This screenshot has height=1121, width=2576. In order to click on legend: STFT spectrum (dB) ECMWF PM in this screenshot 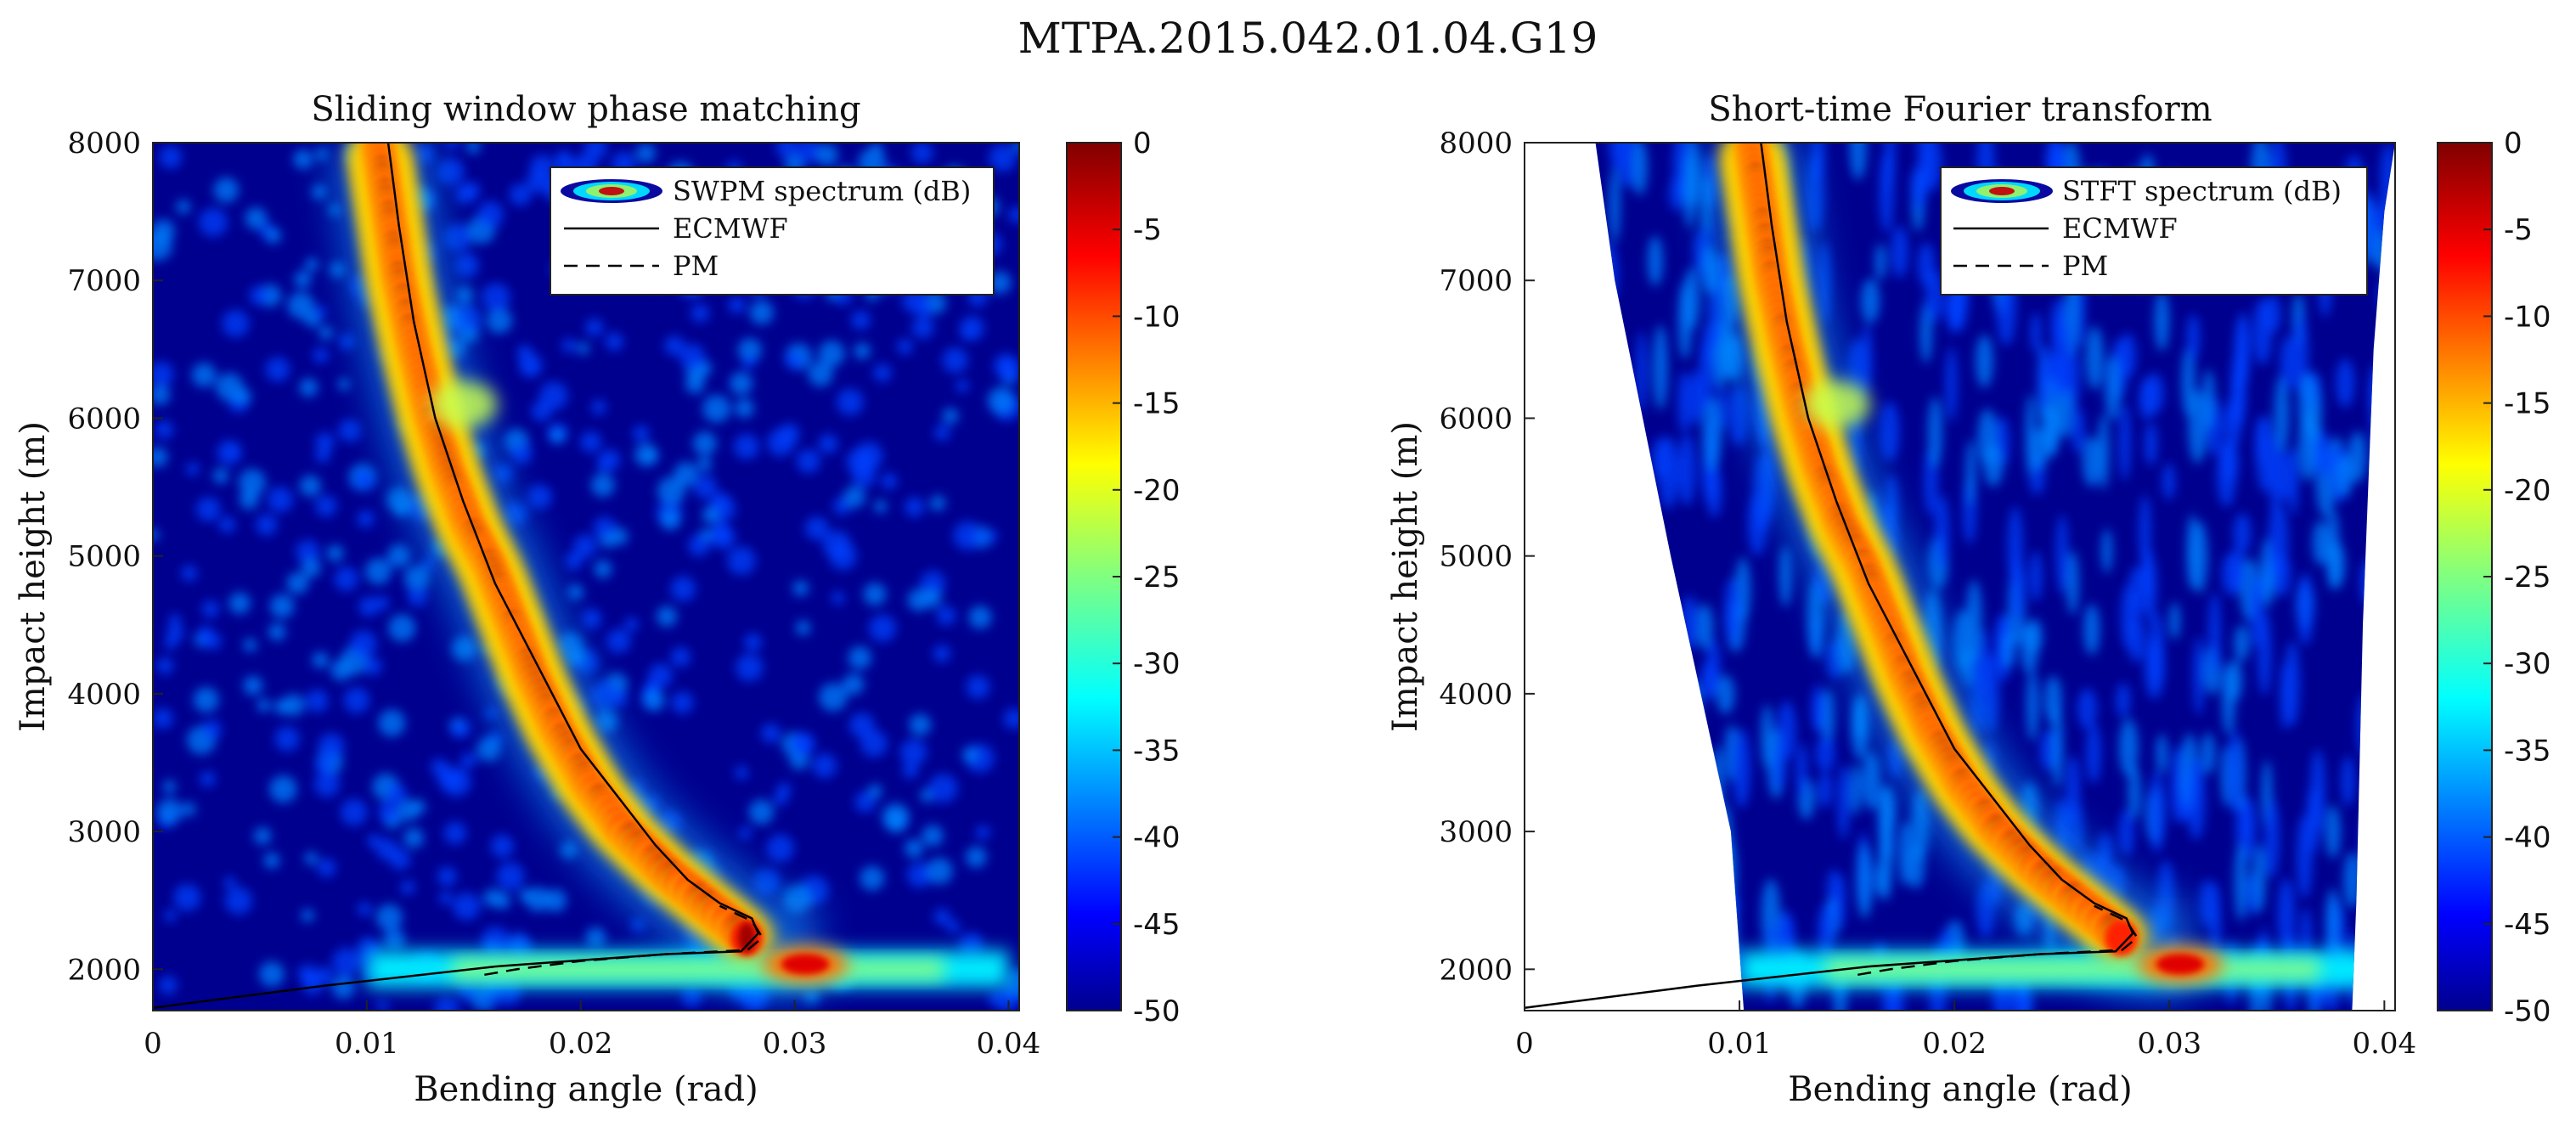, I will do `click(2154, 231)`.